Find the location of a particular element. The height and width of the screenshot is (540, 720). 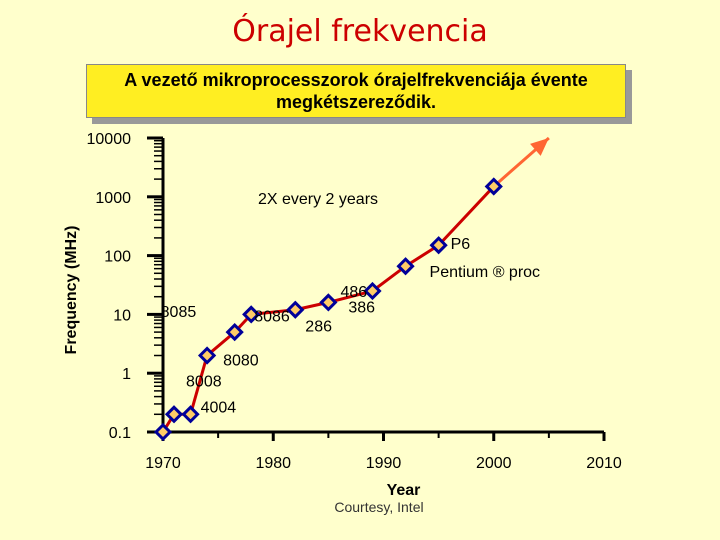

point-label: Pentium ® proc is located at coordinates (485, 272).